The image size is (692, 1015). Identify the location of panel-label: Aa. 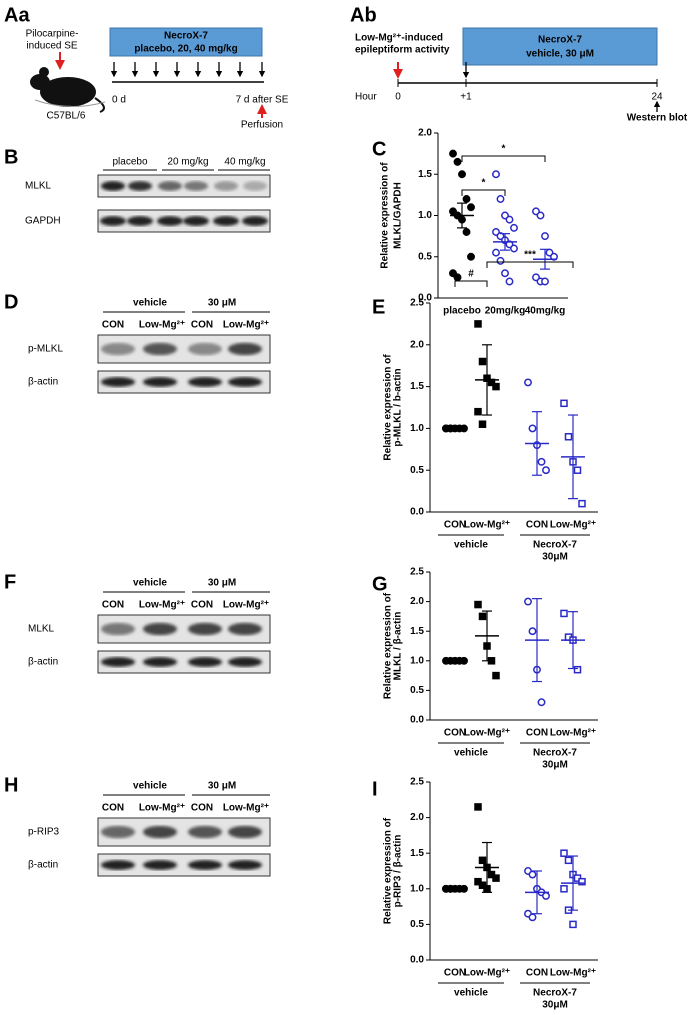
(17, 15).